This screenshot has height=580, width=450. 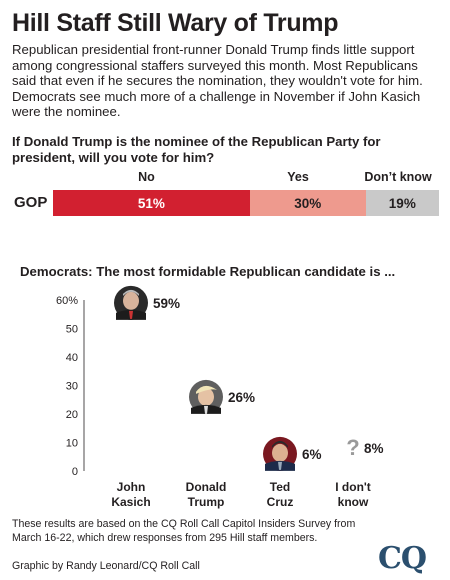 What do you see at coordinates (67, 301) in the screenshot?
I see `y-tick-label: 60%` at bounding box center [67, 301].